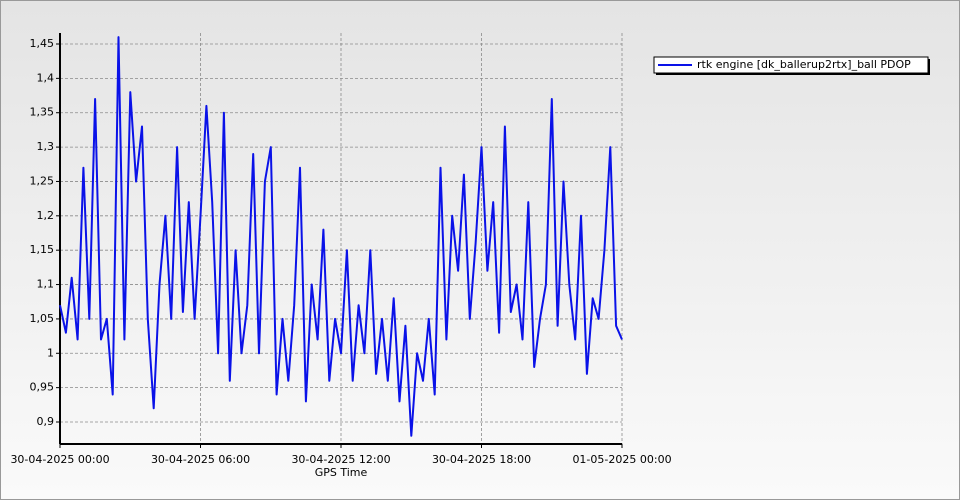 Image resolution: width=960 pixels, height=500 pixels. What do you see at coordinates (42, 112) in the screenshot?
I see `y-tick-label: 1,35` at bounding box center [42, 112].